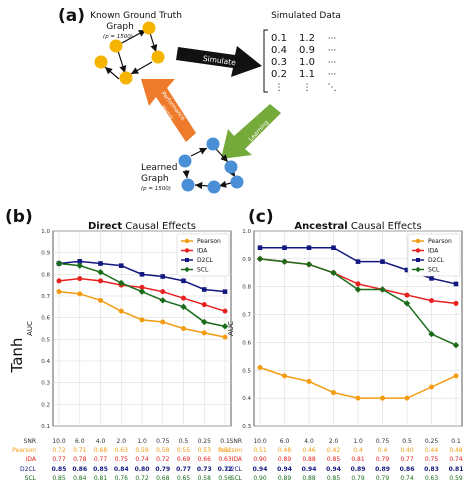 This screenshot has height=501, width=474. What do you see at coordinates (71, 16) in the screenshot?
I see `panel-a-letter: (a)` at bounding box center [71, 16].